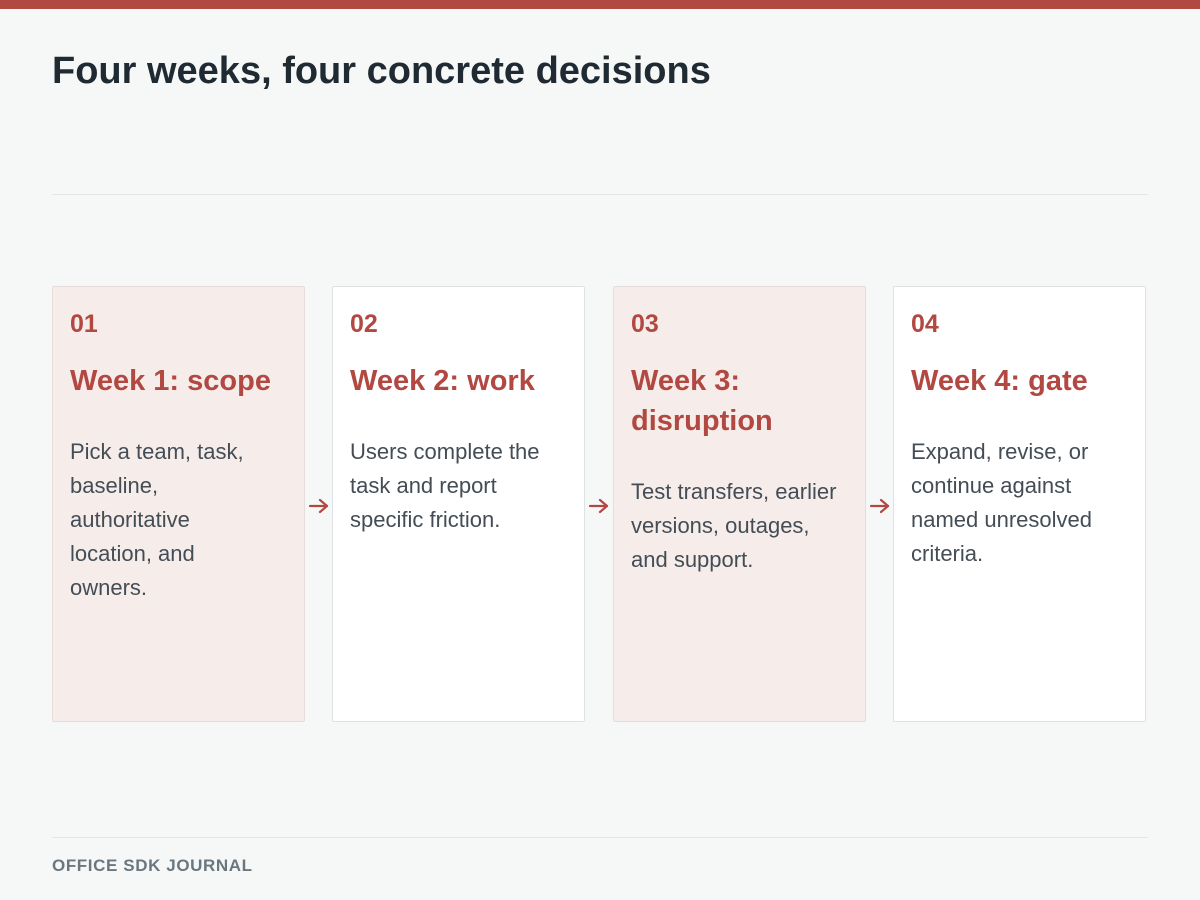 The height and width of the screenshot is (900, 1200). Describe the element at coordinates (170, 381) in the screenshot. I see `step-title: Week 1: scope` at that location.